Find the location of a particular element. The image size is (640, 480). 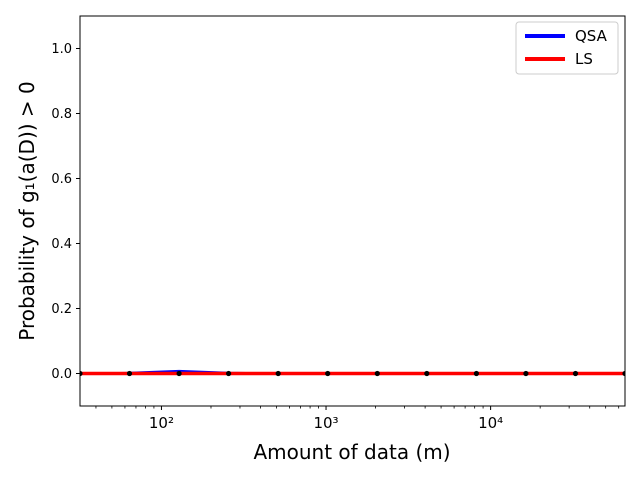

x-axis-label: Amount of data (m) is located at coordinates (351, 452).